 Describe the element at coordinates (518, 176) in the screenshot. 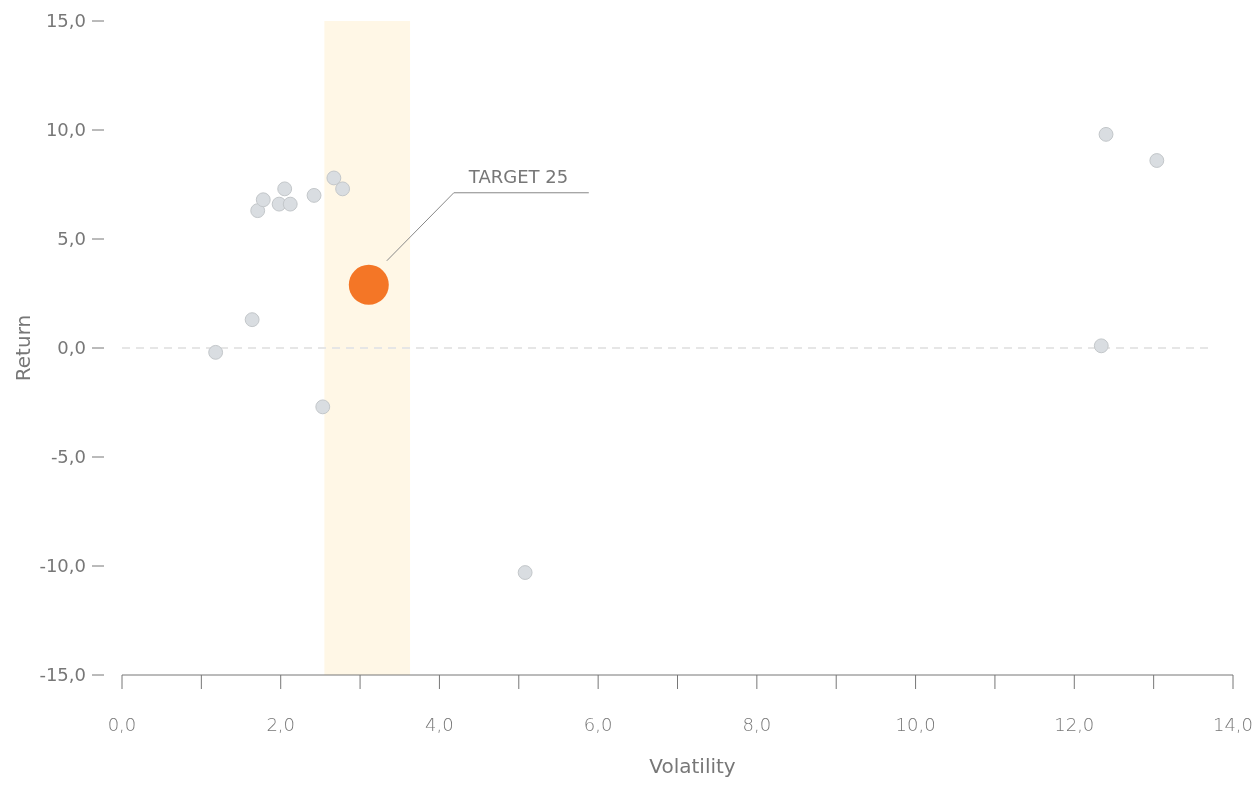

I see `annotation: TARGET 25` at that location.